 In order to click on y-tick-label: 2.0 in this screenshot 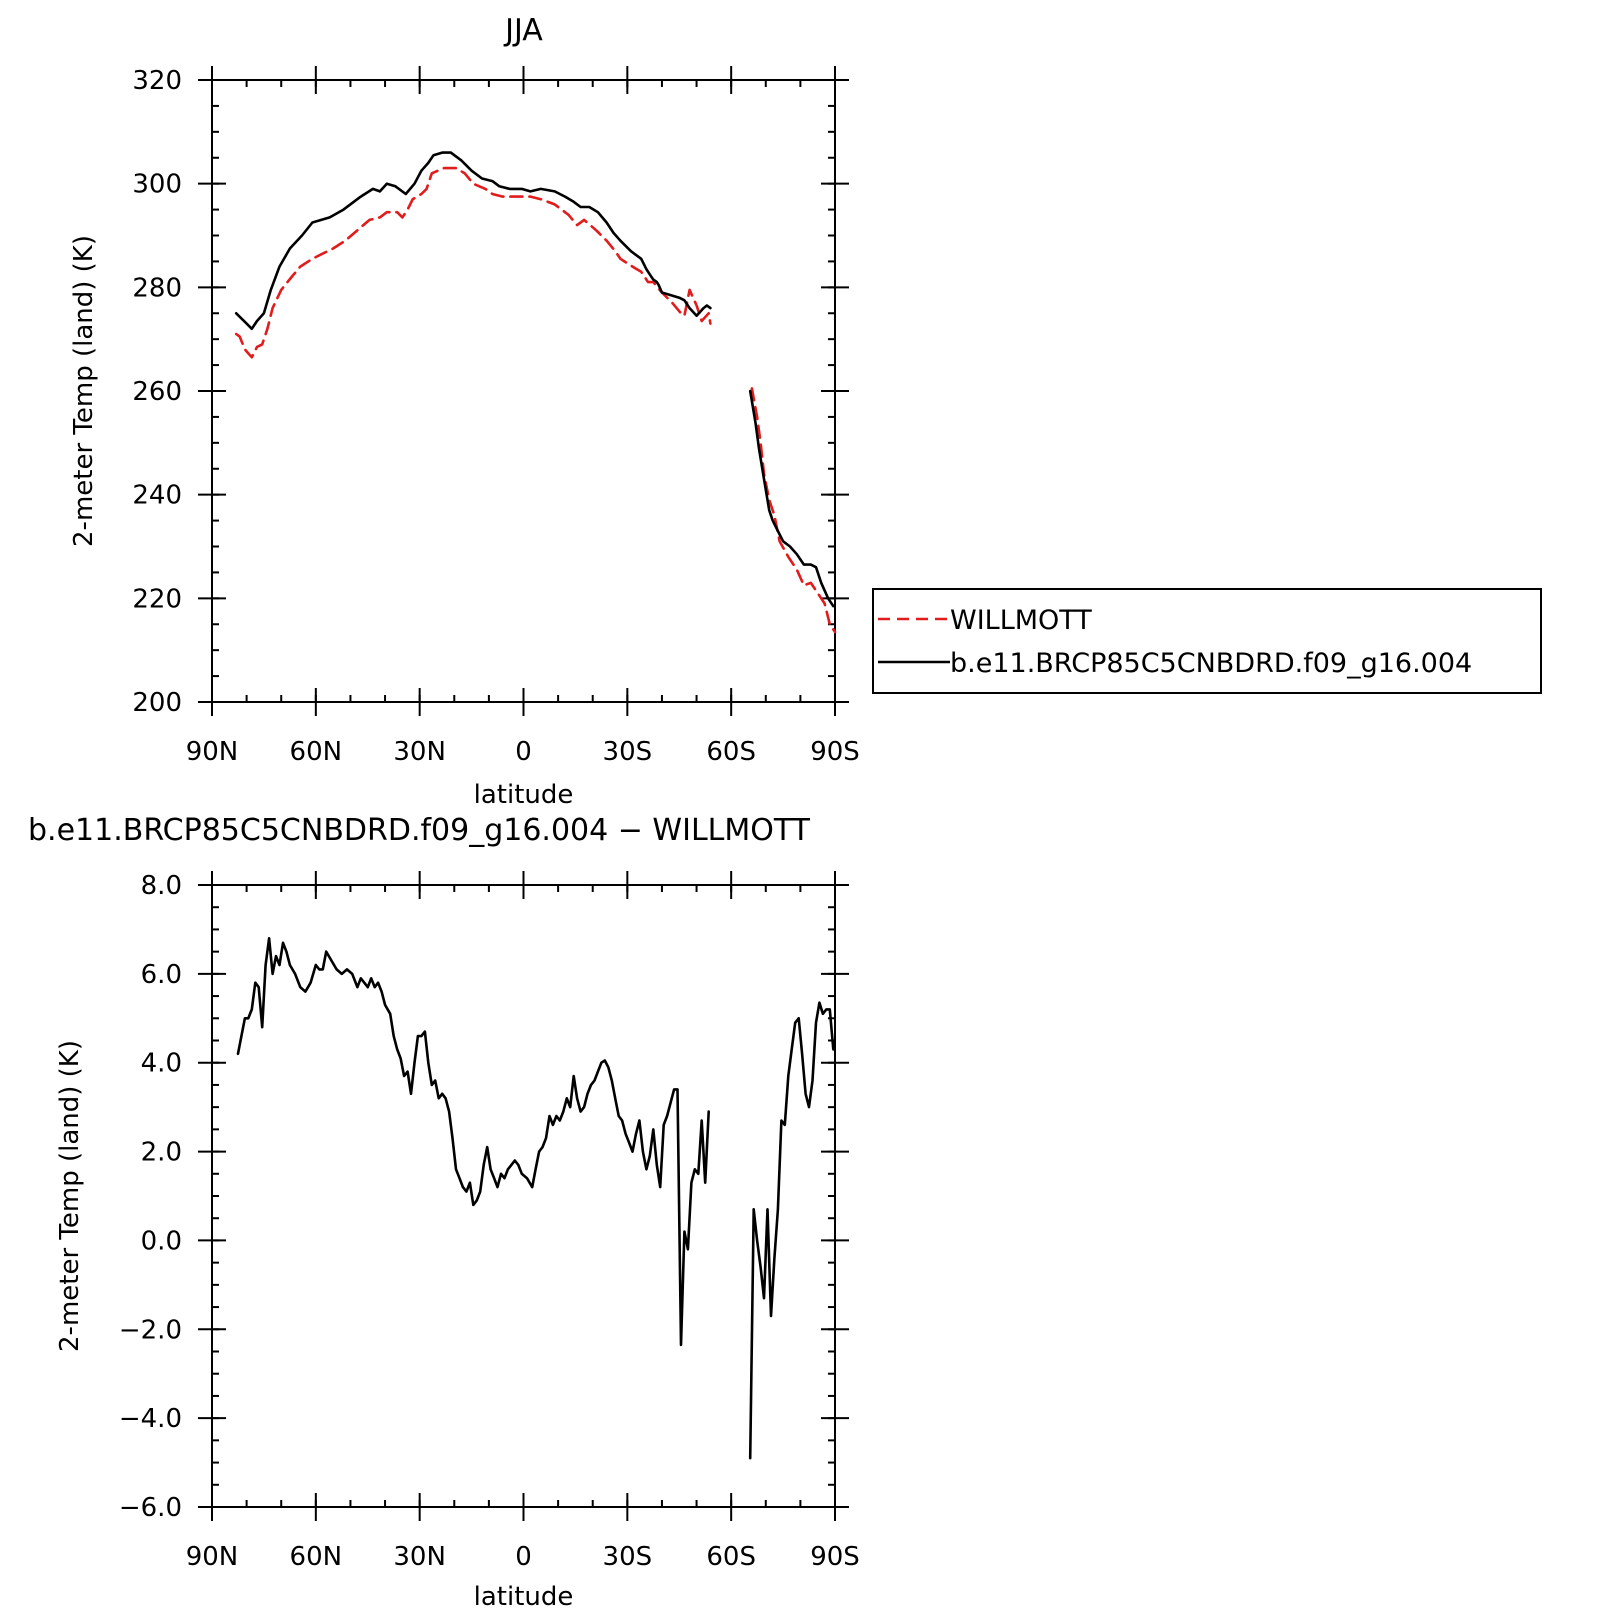, I will do `click(161, 1153)`.